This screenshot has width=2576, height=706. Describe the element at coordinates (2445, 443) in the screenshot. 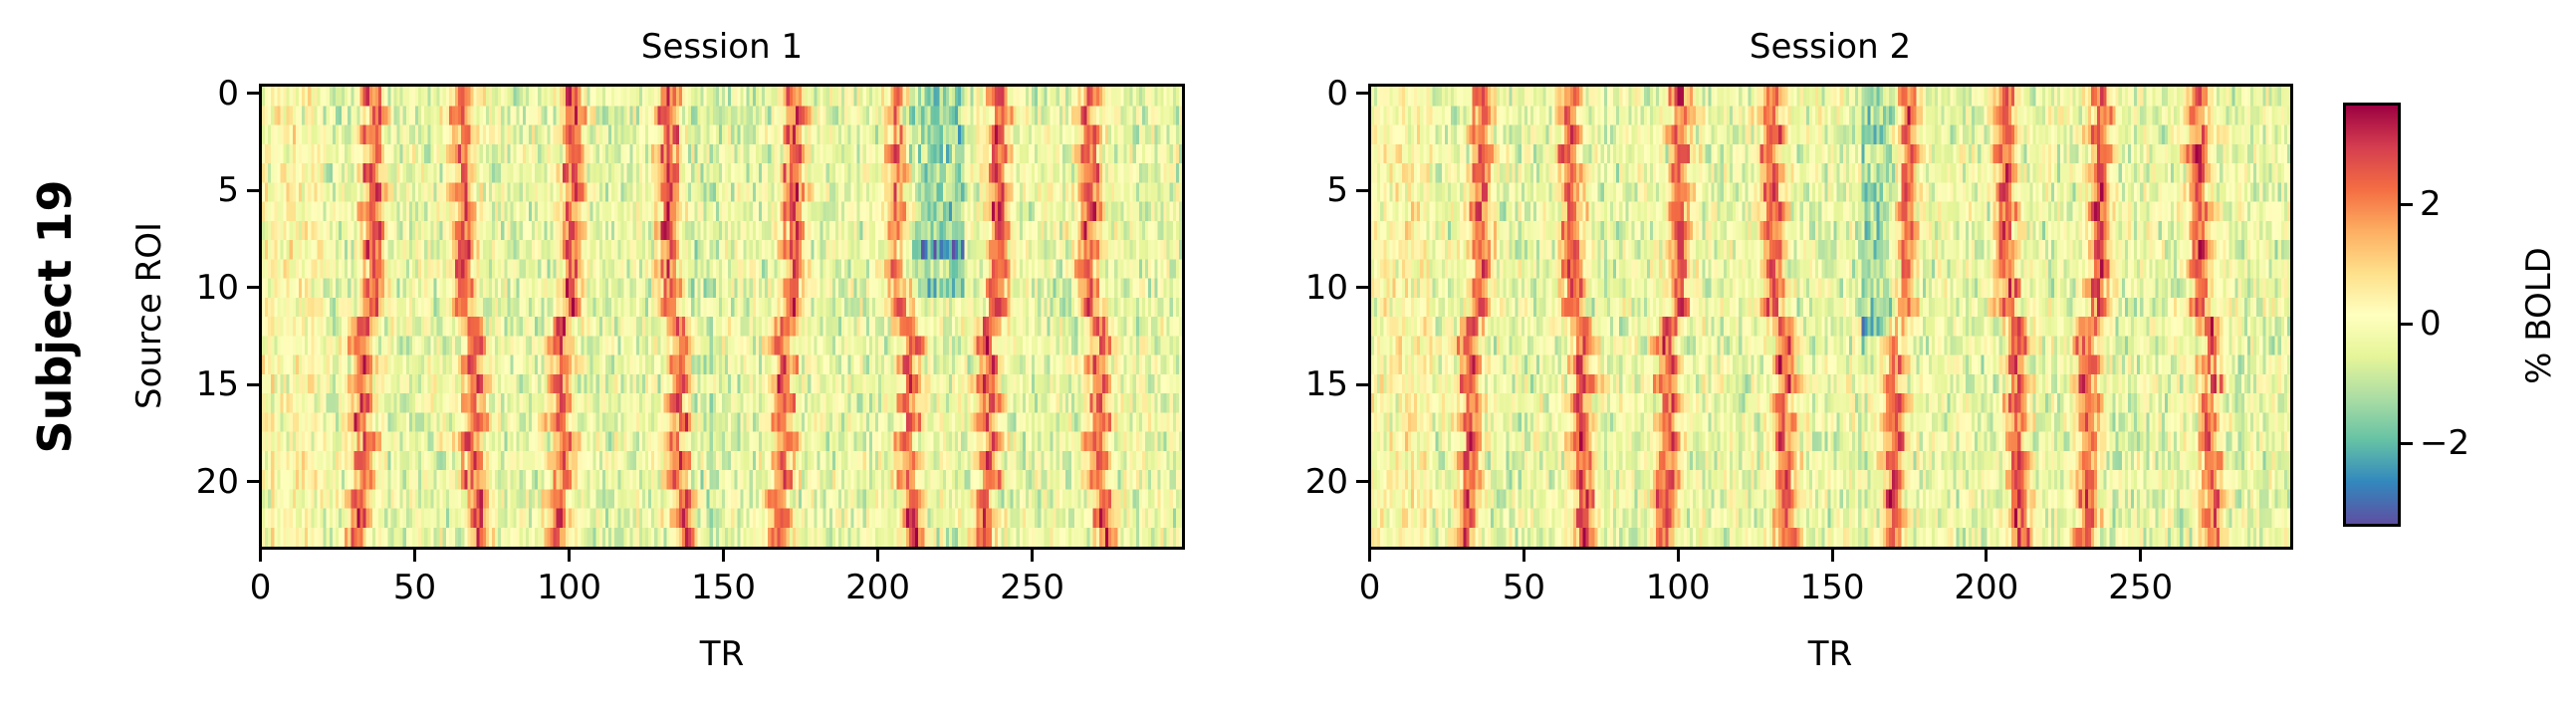

I see `colorbar-tick-label: −2` at that location.